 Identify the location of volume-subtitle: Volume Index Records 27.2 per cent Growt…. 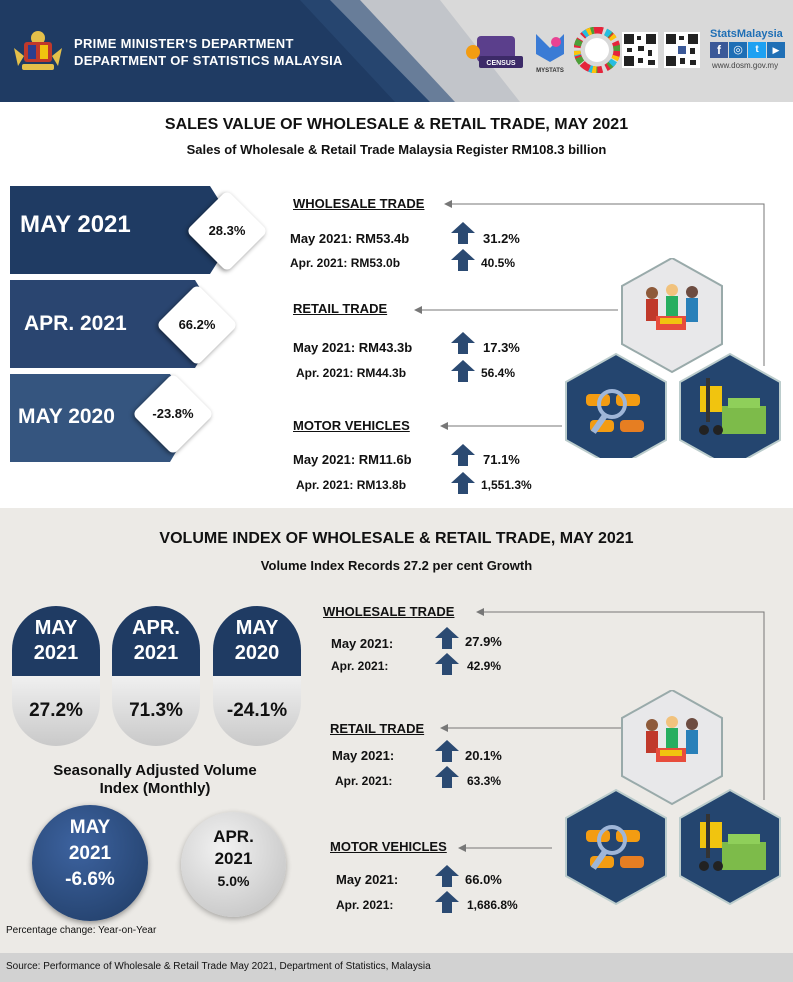
(396, 565).